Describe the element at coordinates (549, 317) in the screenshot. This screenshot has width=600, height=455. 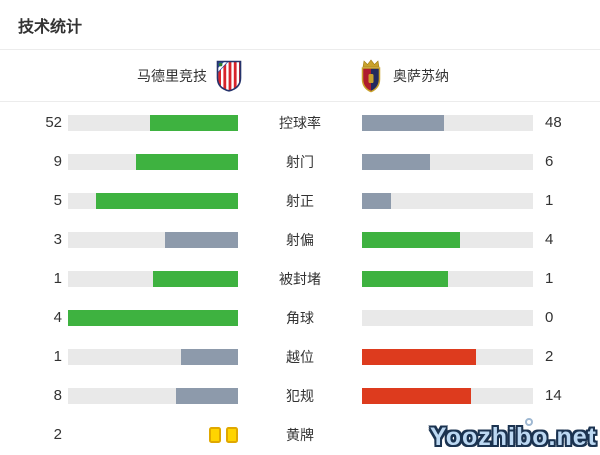
I see `away-value: 0` at that location.